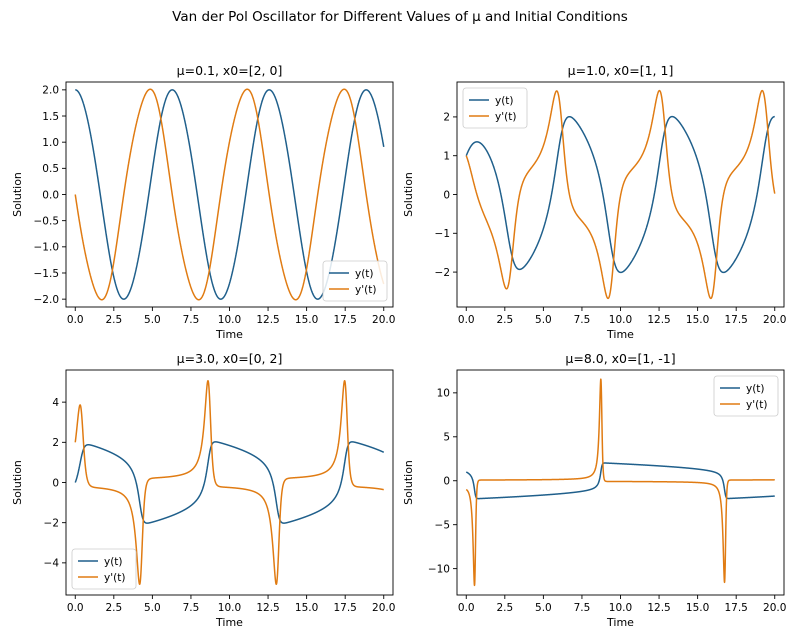  Describe the element at coordinates (47, 221) in the screenshot. I see `y-tick-label: −0.5` at that location.